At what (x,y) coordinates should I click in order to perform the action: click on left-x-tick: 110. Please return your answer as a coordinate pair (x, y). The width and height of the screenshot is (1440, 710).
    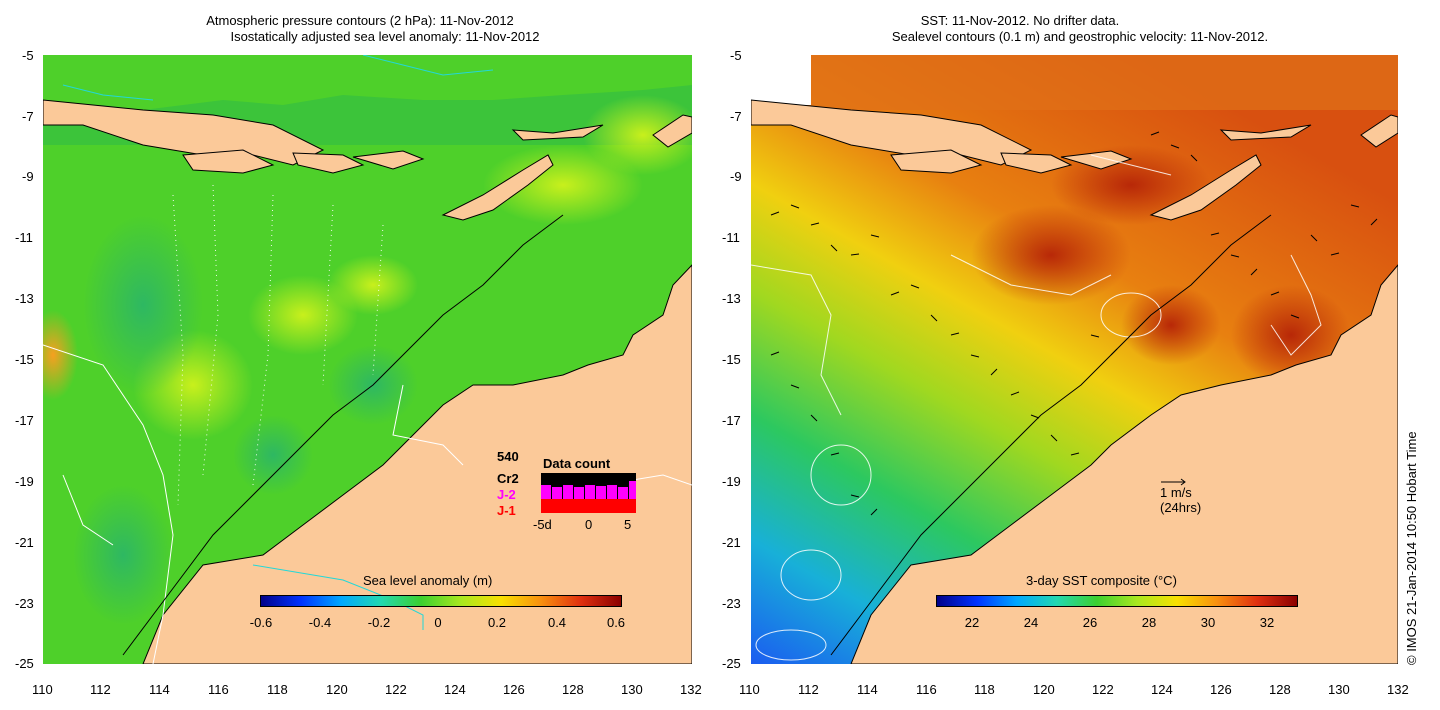
    Looking at the image, I should click on (42, 689).